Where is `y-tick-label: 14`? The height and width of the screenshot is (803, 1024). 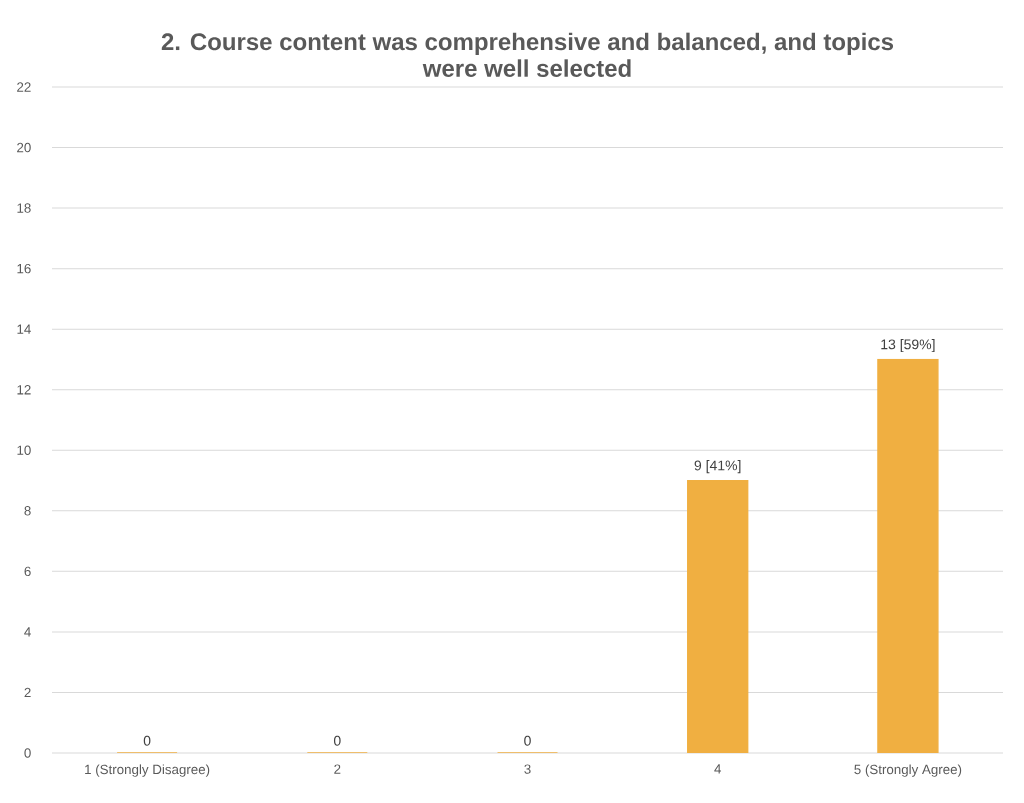 y-tick-label: 14 is located at coordinates (24, 329).